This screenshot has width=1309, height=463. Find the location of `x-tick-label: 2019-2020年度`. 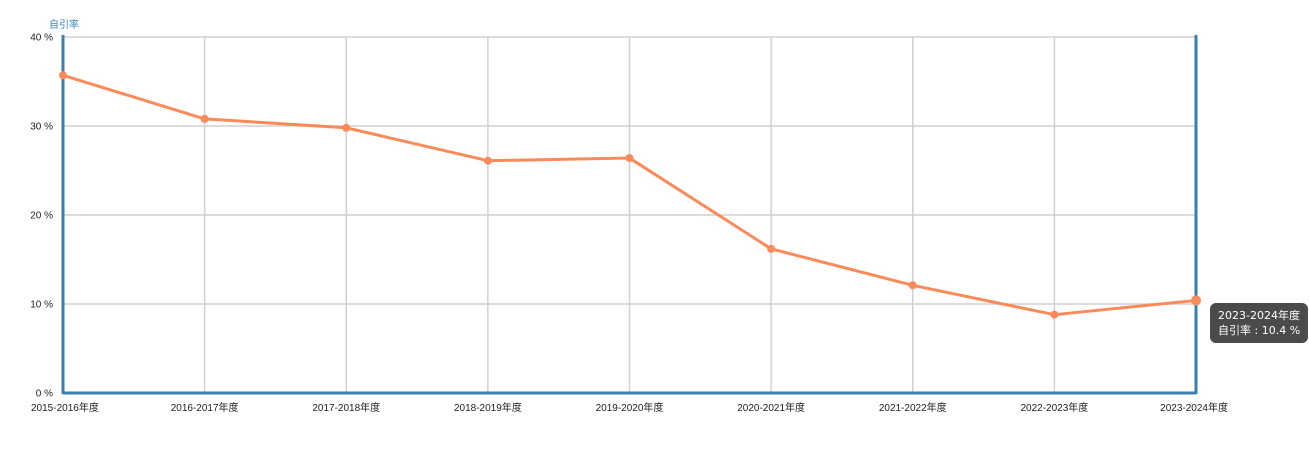

x-tick-label: 2019-2020年度 is located at coordinates (630, 407).